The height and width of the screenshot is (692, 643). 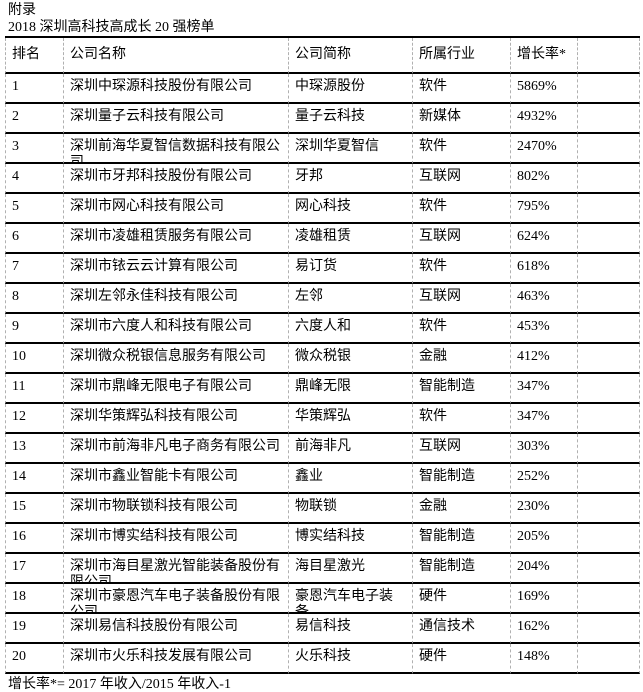 I want to click on company-short-name-cell: 量子云科技, so click(x=350, y=119).